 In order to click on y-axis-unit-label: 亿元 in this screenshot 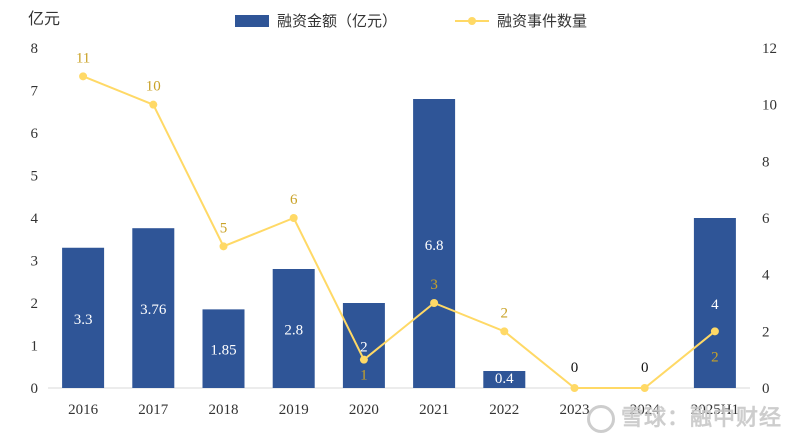, I will do `click(44, 18)`.